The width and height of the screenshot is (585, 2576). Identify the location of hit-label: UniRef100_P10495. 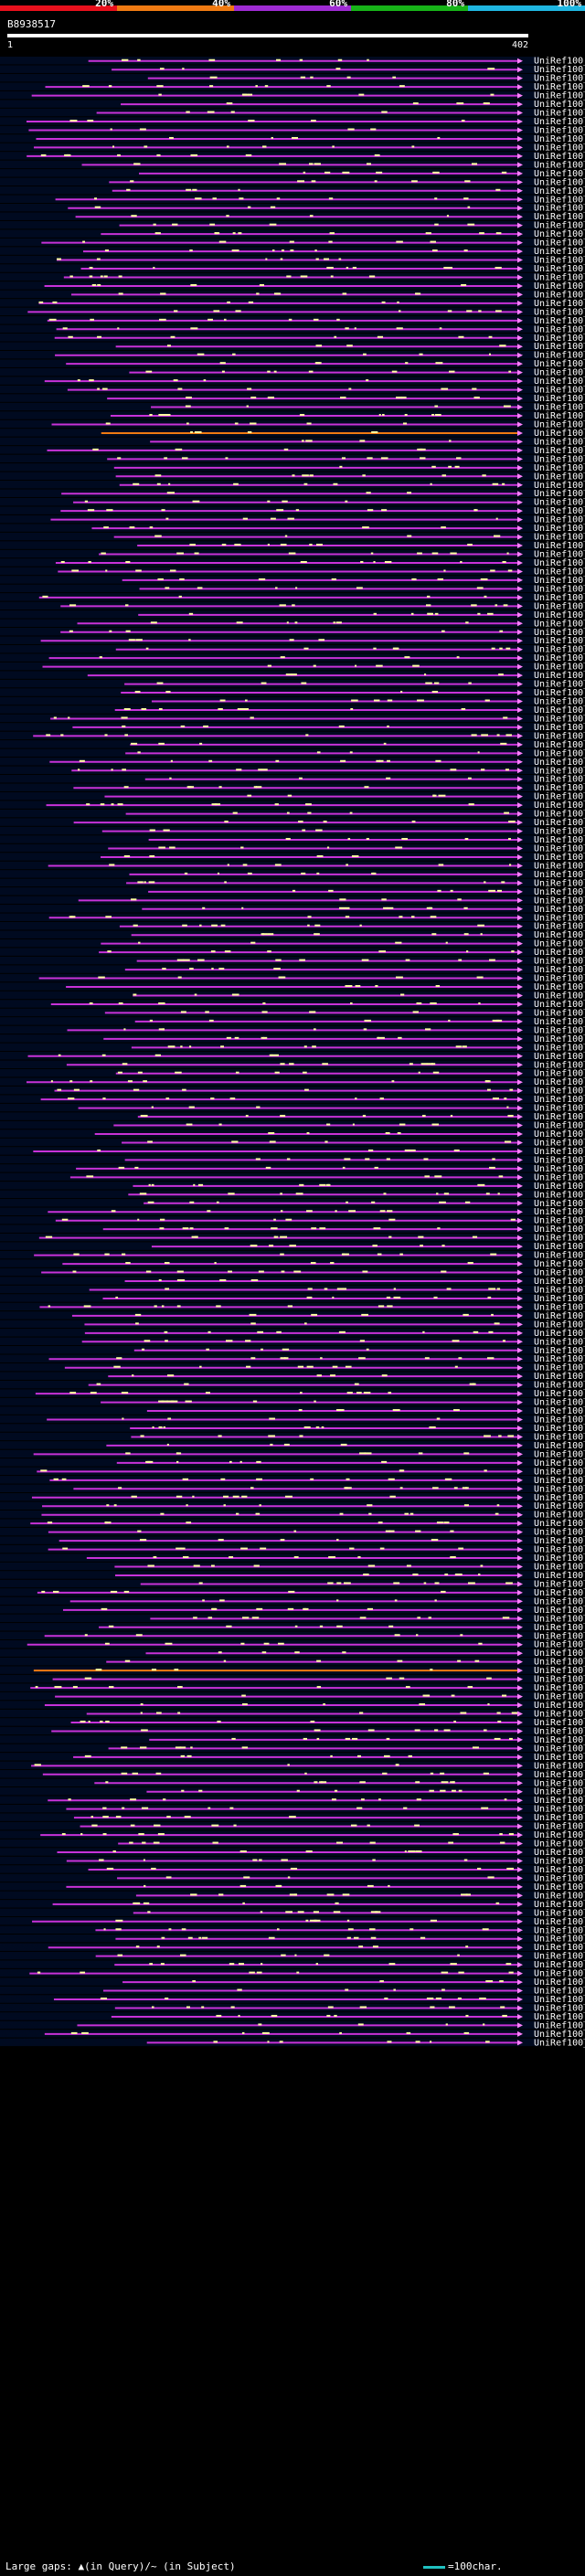
(560, 1229).